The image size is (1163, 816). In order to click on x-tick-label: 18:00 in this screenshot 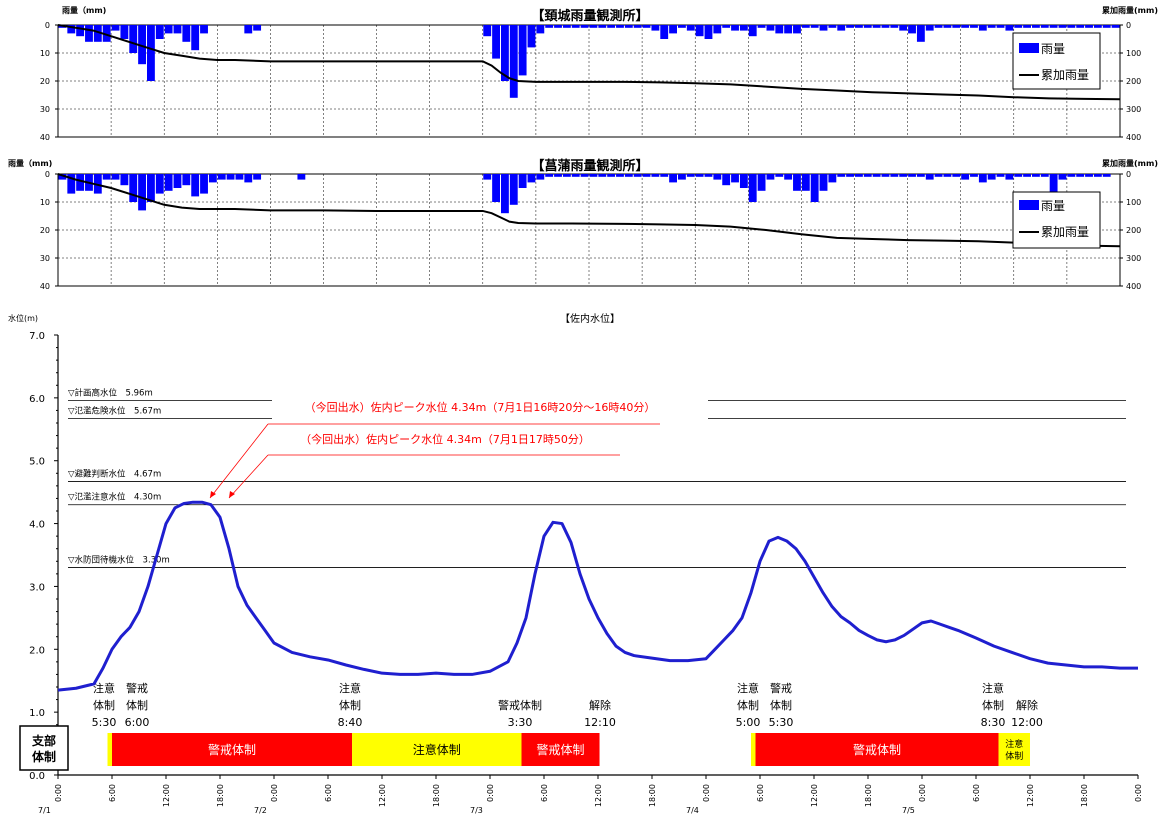, I will do `click(868, 795)`.